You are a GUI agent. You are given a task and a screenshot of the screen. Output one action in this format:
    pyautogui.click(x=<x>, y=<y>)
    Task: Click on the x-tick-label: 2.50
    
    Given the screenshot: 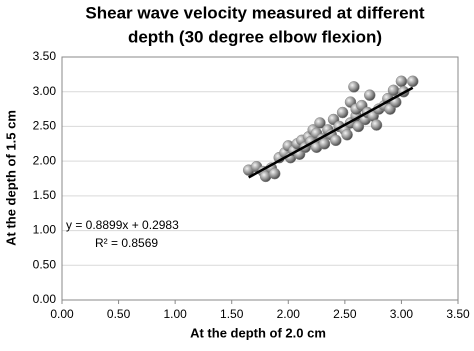 What is the action you would take?
    pyautogui.click(x=345, y=314)
    